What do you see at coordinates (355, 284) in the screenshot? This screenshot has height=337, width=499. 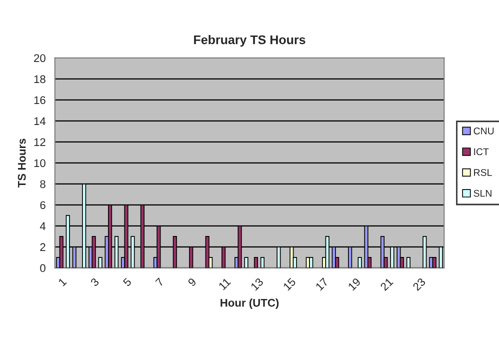 I see `x-tick-label: 19` at bounding box center [355, 284].